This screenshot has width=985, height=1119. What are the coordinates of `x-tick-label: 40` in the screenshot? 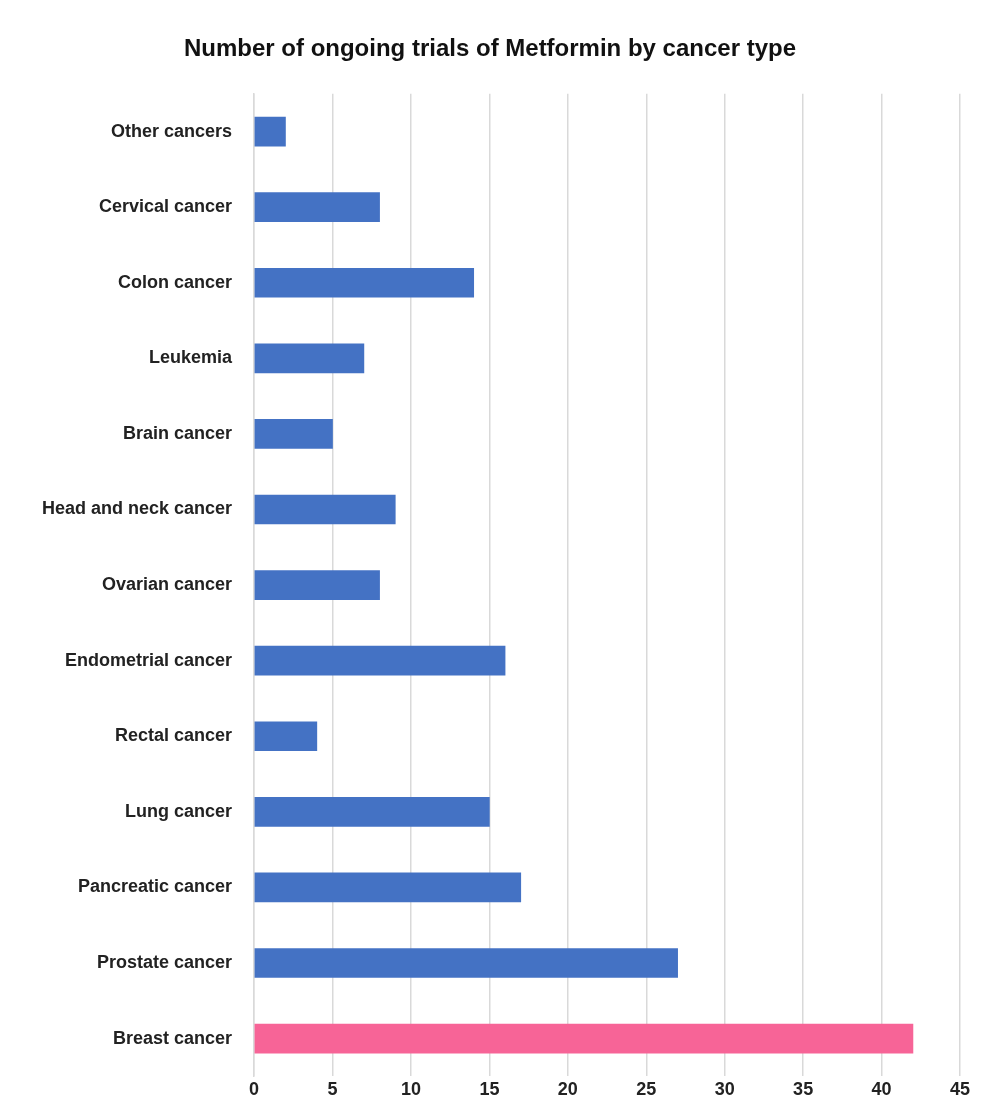 It's located at (881, 1089).